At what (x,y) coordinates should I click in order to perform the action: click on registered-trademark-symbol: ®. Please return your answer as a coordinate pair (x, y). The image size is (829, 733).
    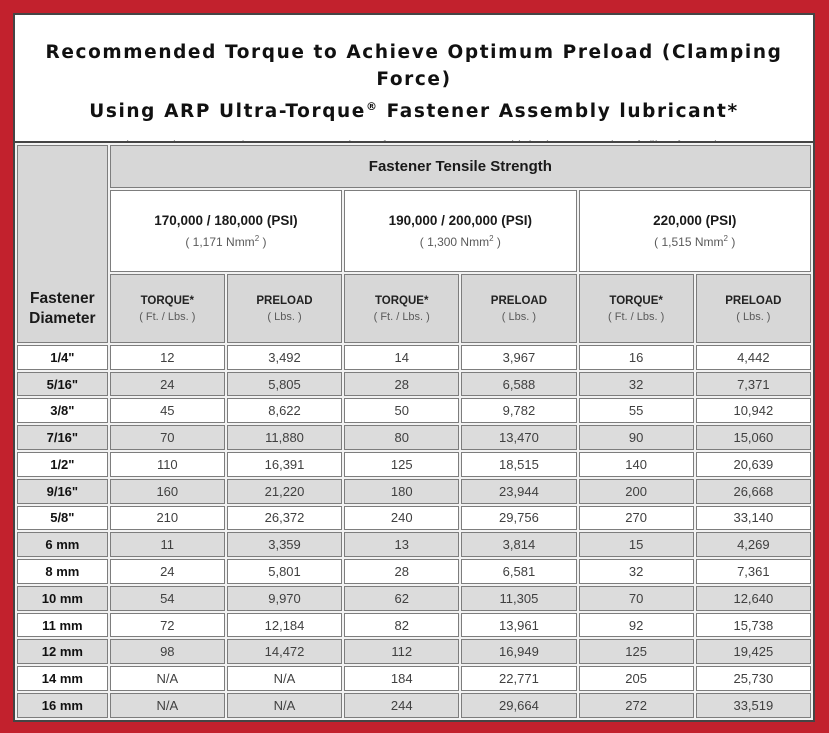
    Looking at the image, I should click on (372, 106).